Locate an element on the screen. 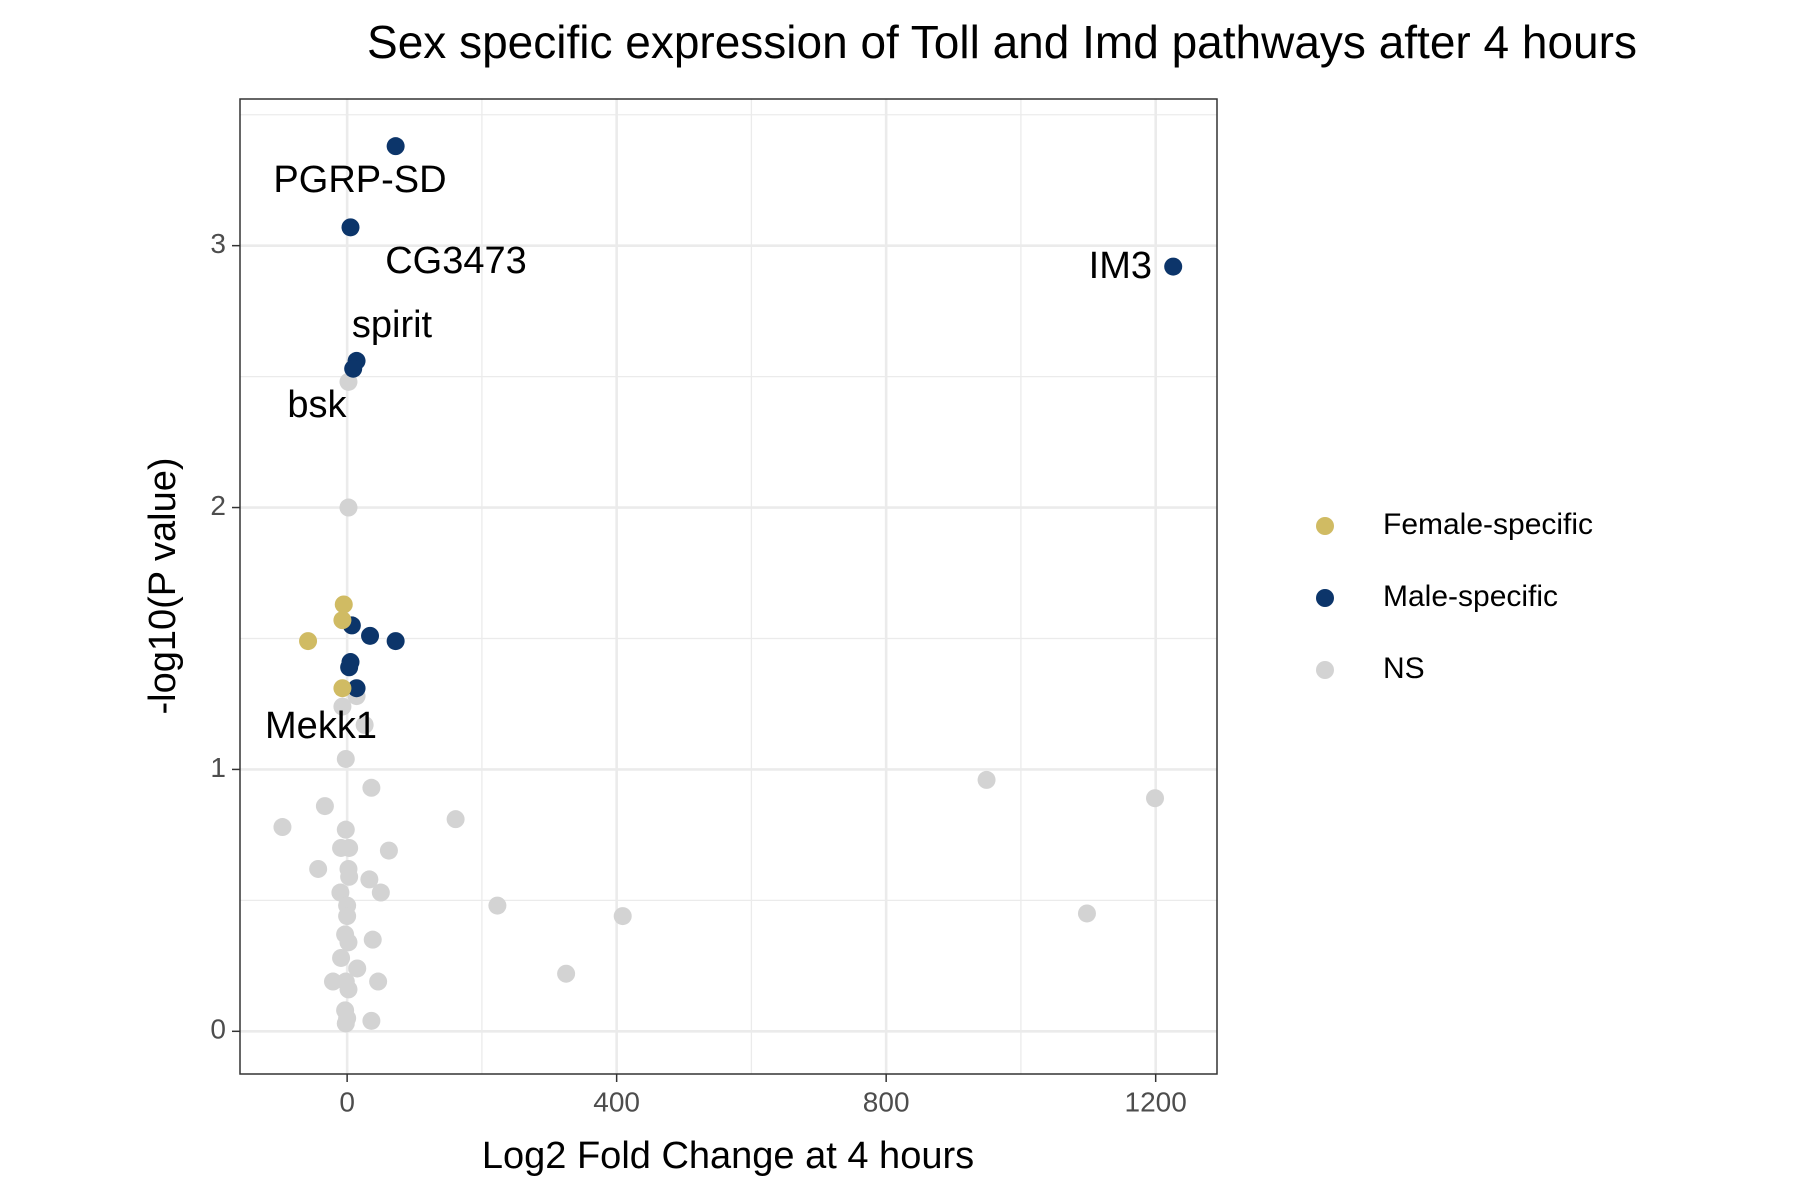 The width and height of the screenshot is (1800, 1200). x-tick-label: 400 is located at coordinates (616, 1101).